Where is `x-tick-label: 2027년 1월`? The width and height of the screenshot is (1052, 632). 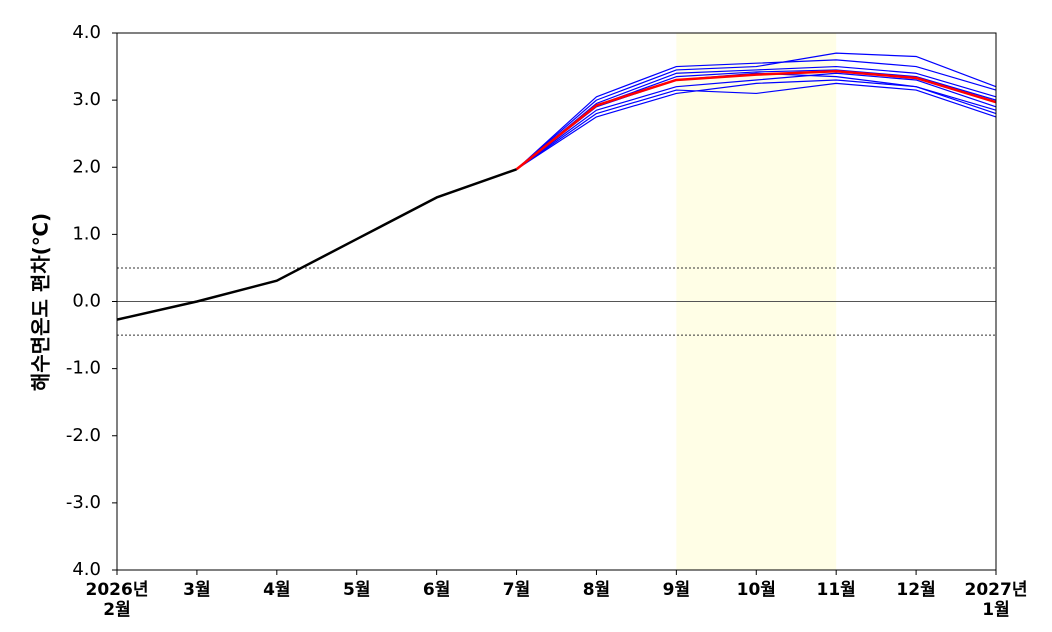 x-tick-label: 2027년 1월 is located at coordinates (996, 600).